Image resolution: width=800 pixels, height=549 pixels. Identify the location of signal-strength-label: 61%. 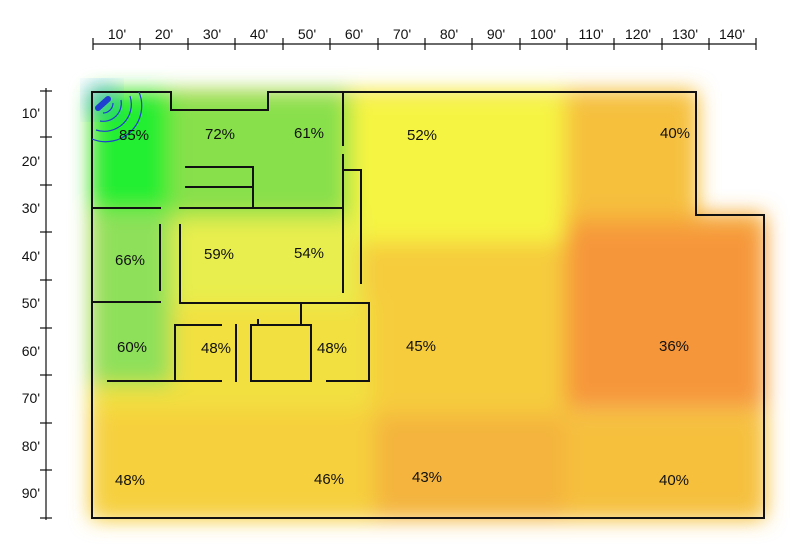
(309, 133).